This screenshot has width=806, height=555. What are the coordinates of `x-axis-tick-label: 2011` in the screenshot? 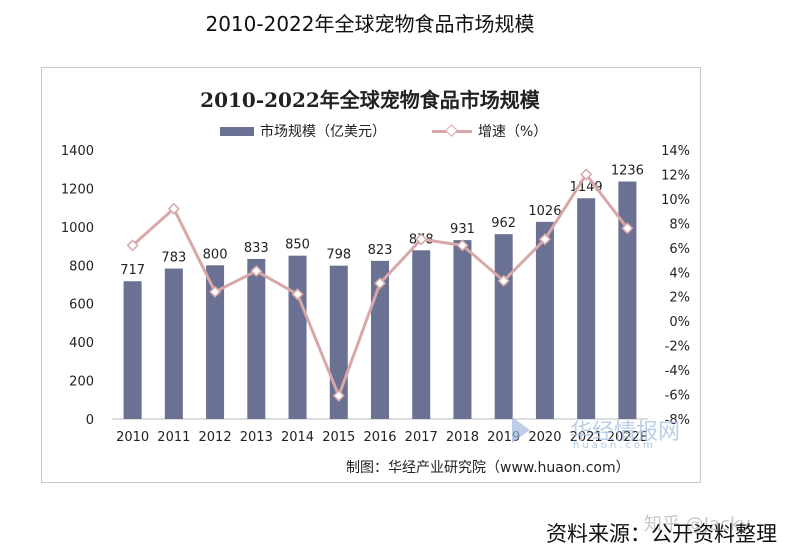 It's located at (173, 437).